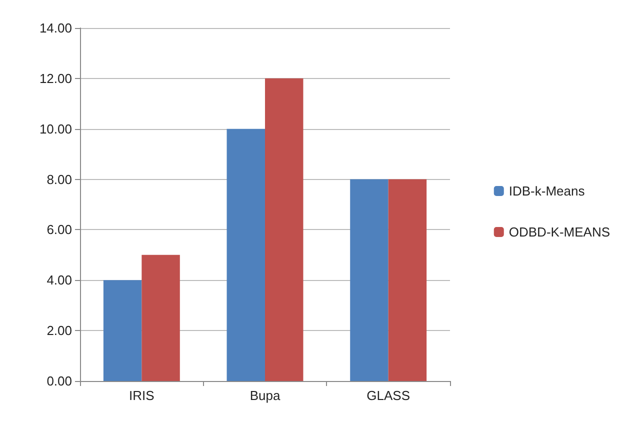 This screenshot has height=423, width=635. I want to click on x-tick-label: Bupa, so click(265, 395).